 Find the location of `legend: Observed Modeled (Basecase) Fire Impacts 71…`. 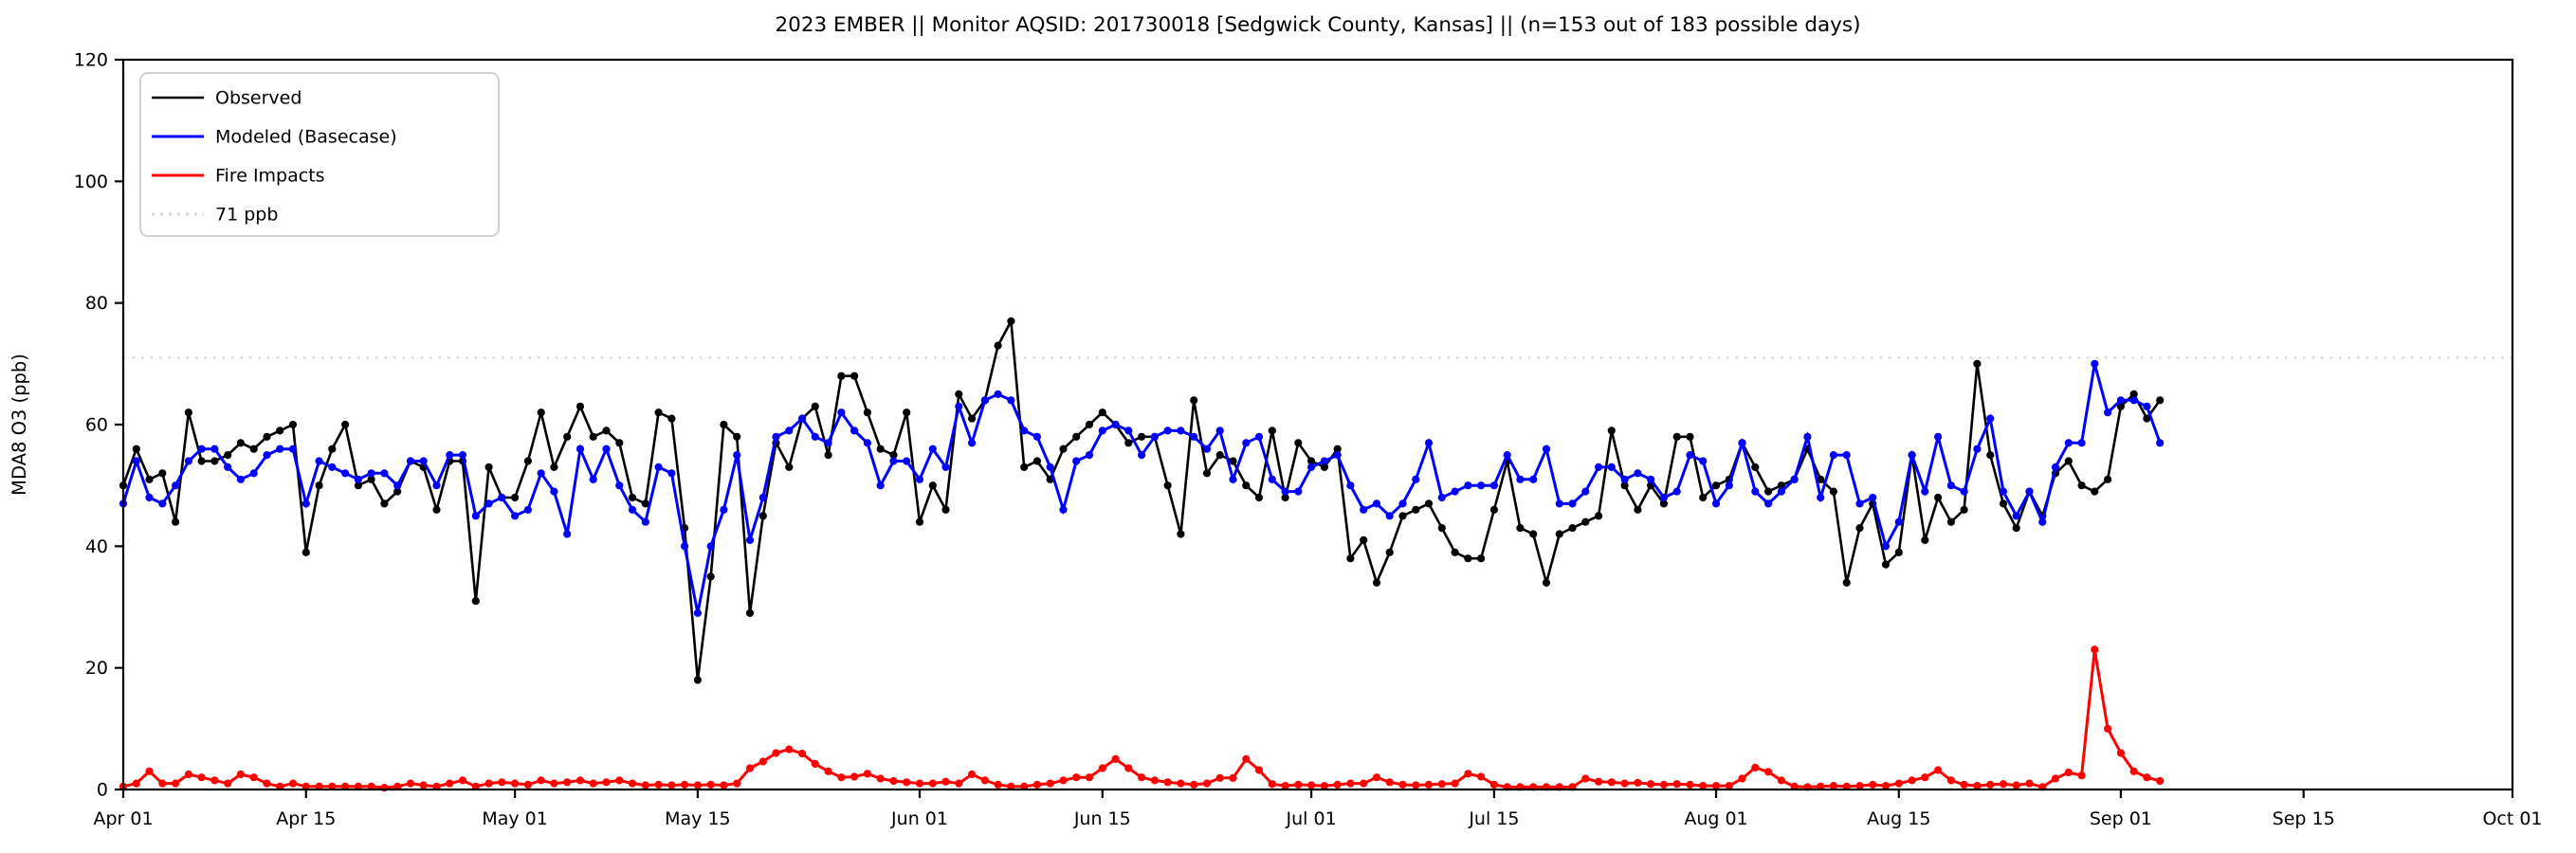

legend: Observed Modeled (Basecase) Fire Impacts 71… is located at coordinates (319, 154).